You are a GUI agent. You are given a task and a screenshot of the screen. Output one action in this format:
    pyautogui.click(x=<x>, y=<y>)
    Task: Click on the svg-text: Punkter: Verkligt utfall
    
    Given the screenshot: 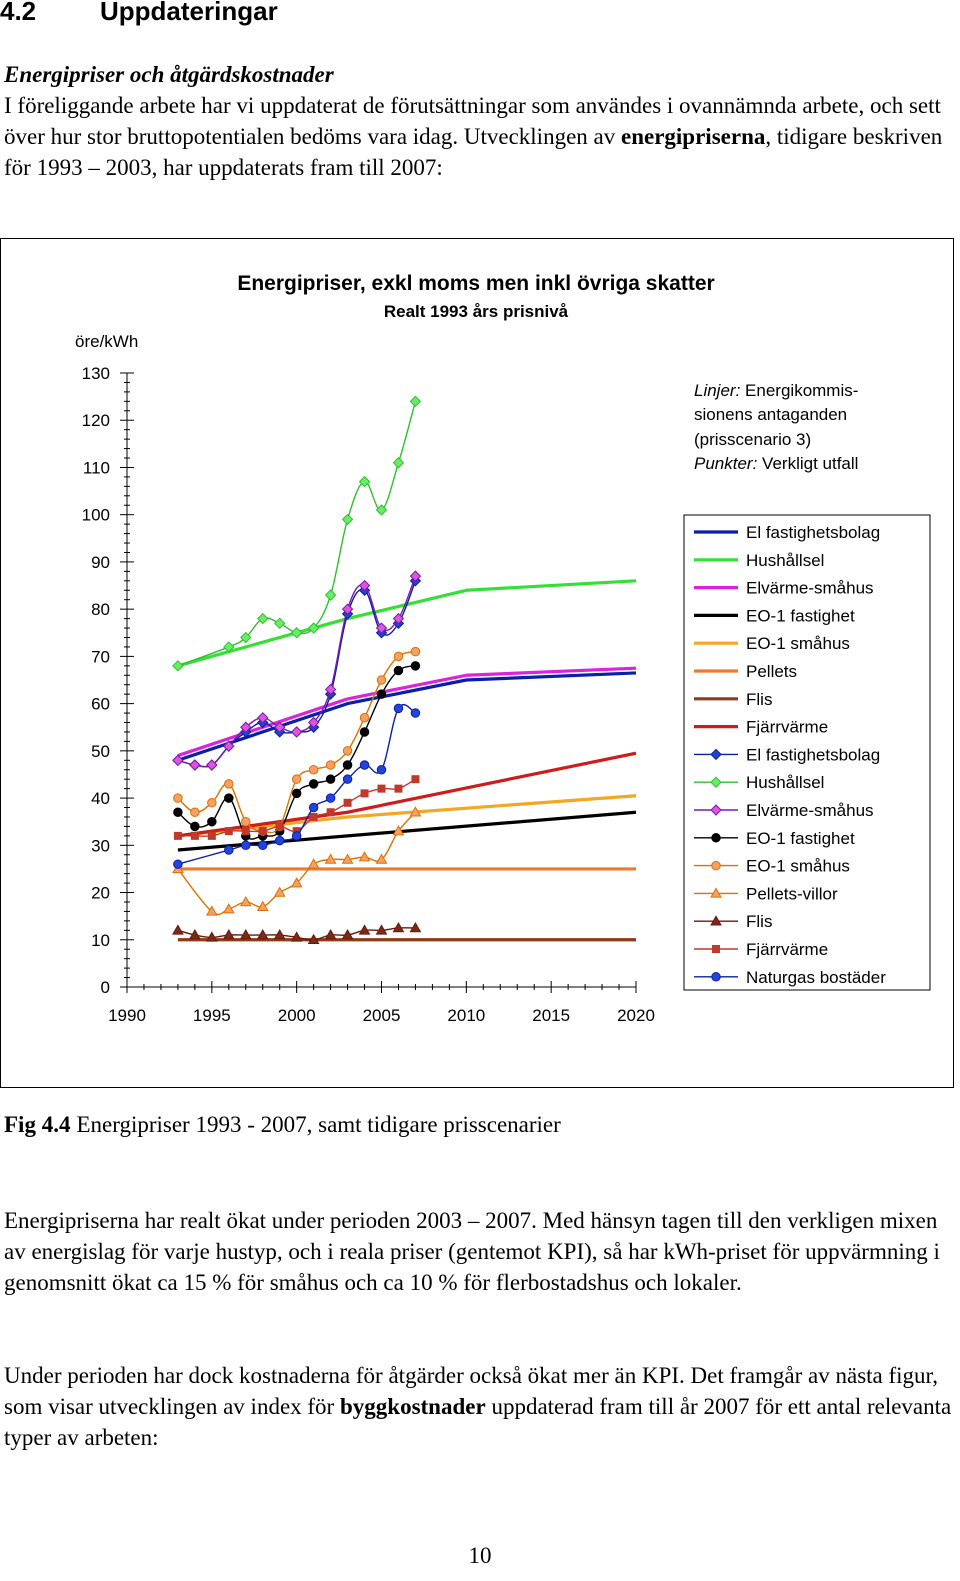 What is the action you would take?
    pyautogui.click(x=776, y=463)
    